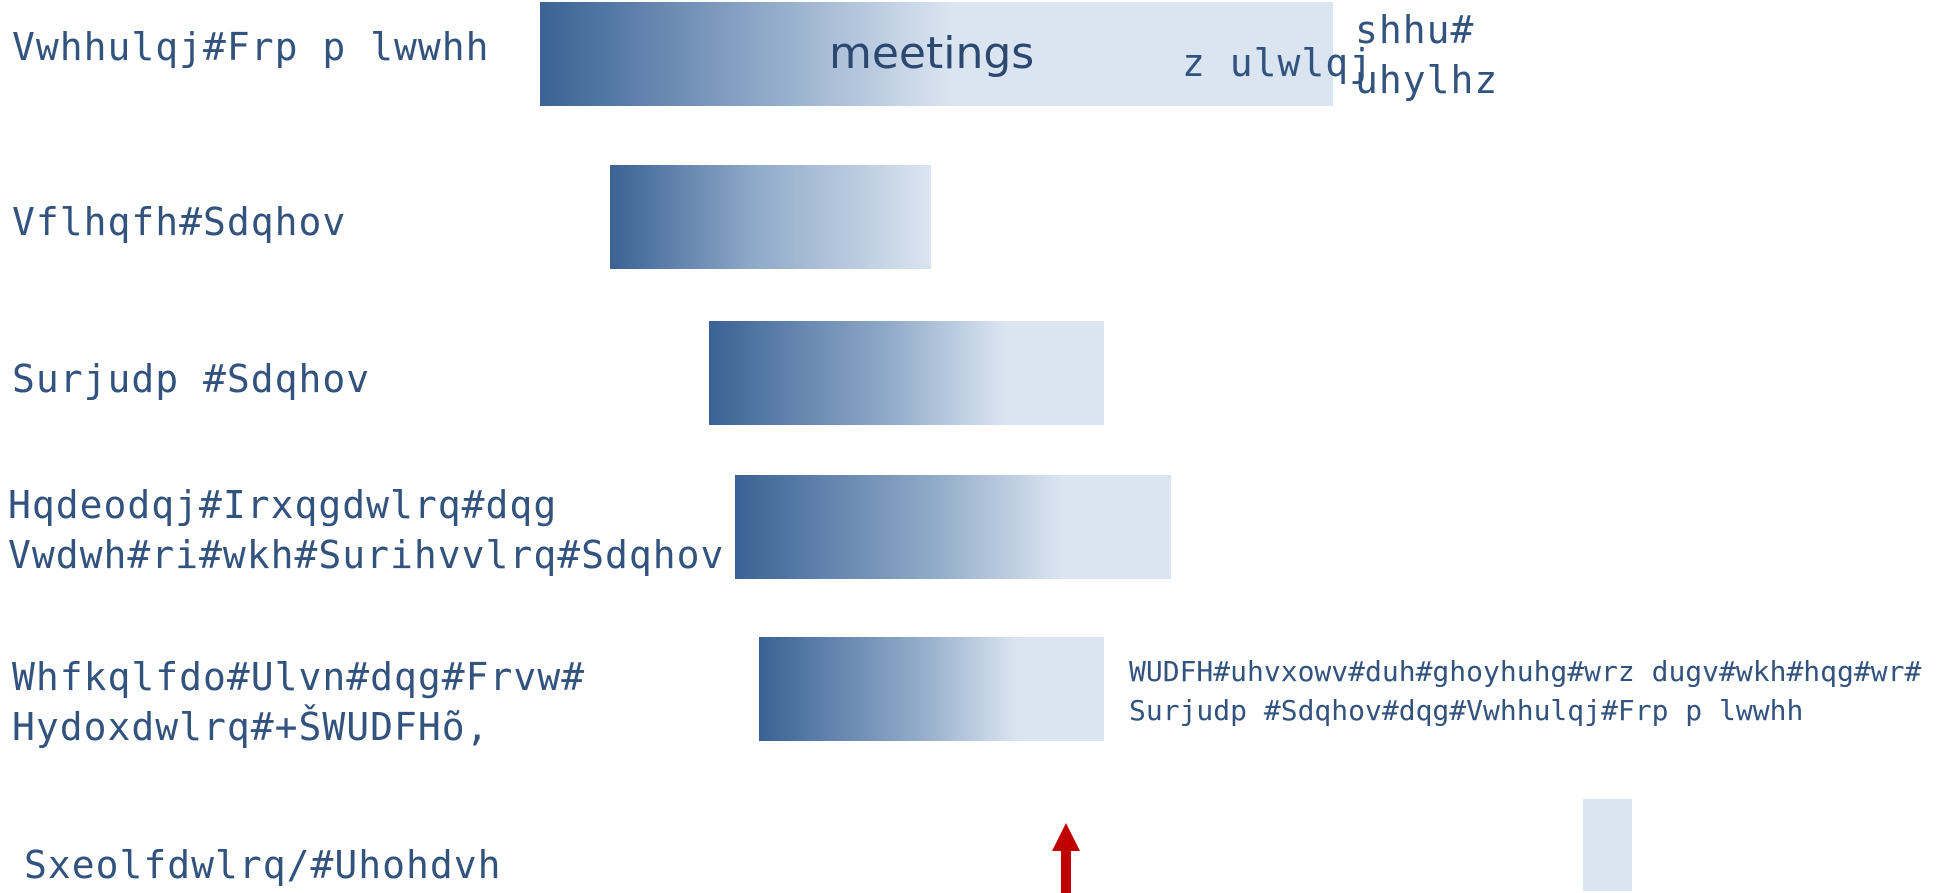  I want to click on steering-committee-label: Vwhhulqj#Frp p lwwhh, so click(251, 47).